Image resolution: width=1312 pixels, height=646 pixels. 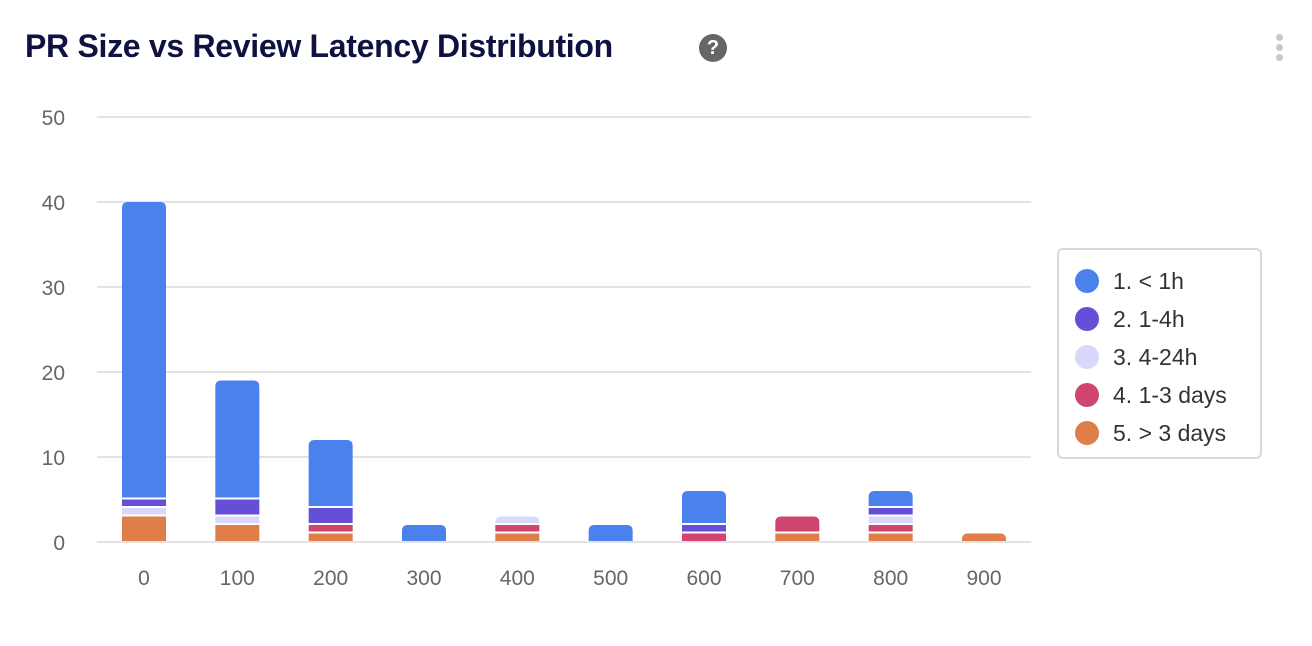 I want to click on y-tick-label: 50, so click(x=53, y=118).